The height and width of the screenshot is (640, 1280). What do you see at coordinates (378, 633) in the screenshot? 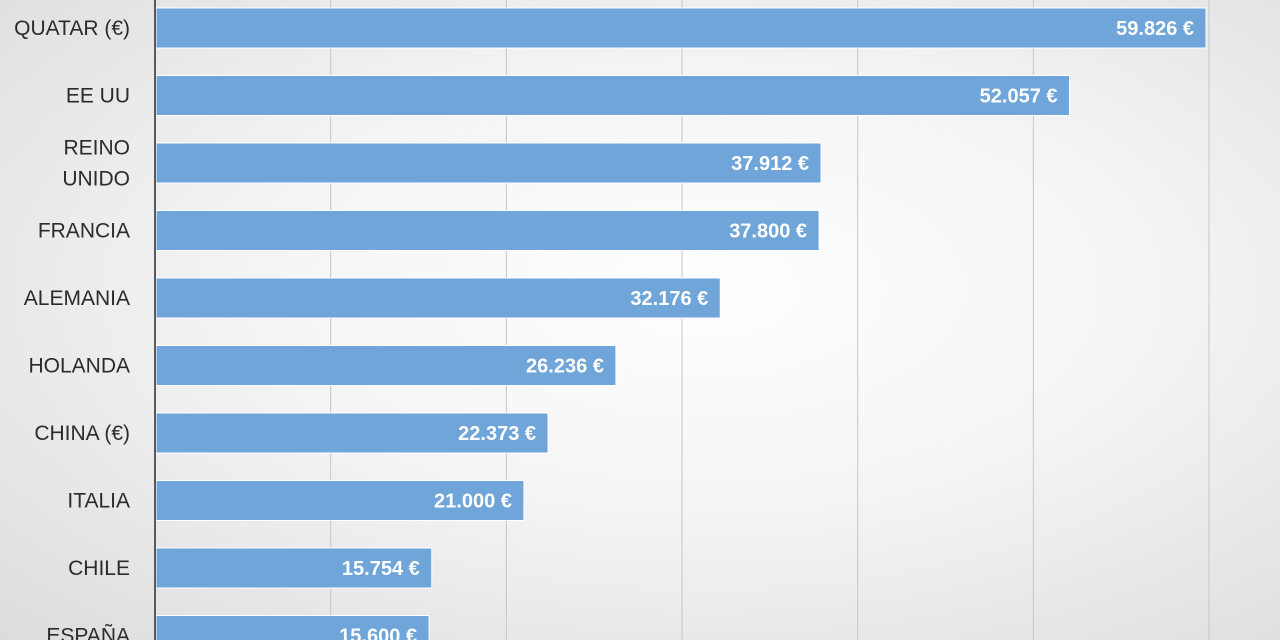
I see `data-label: 15.600 €` at bounding box center [378, 633].